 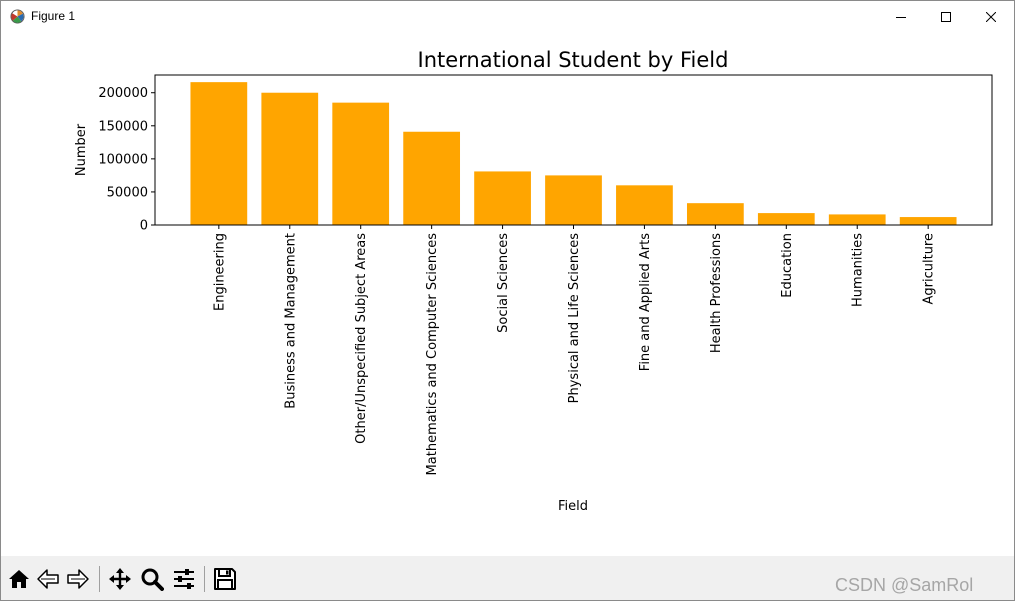 What do you see at coordinates (17, 16) in the screenshot?
I see `matplotlib-icon` at bounding box center [17, 16].